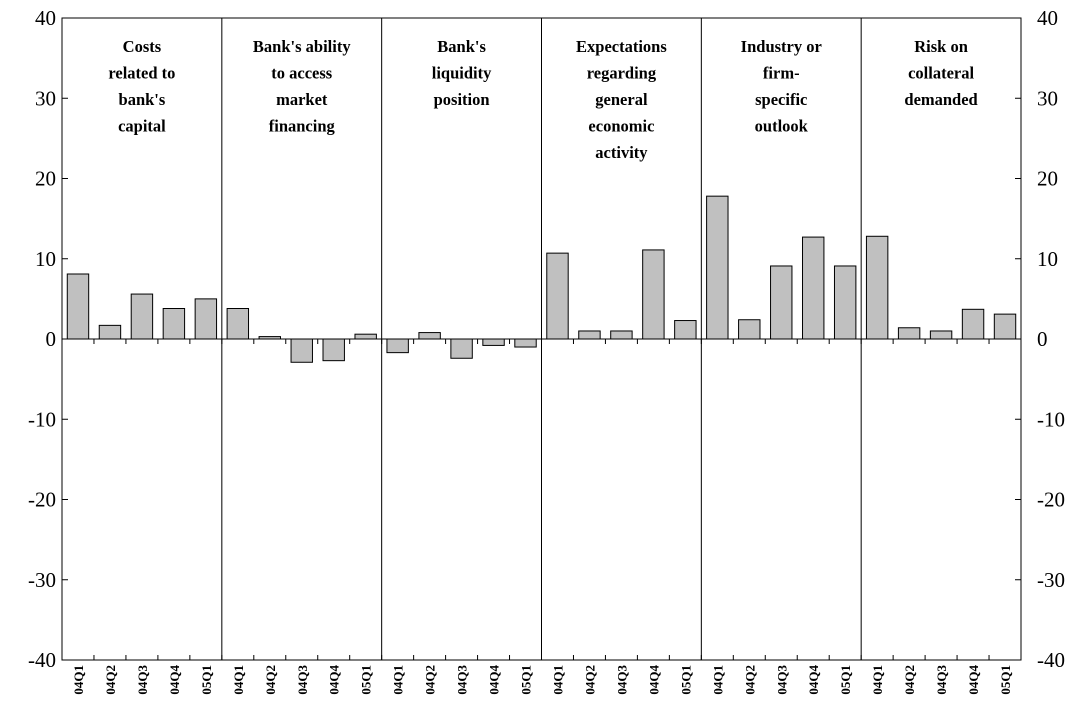 The image size is (1080, 715). Describe the element at coordinates (302, 126) in the screenshot. I see `panel-title-line: financing` at that location.